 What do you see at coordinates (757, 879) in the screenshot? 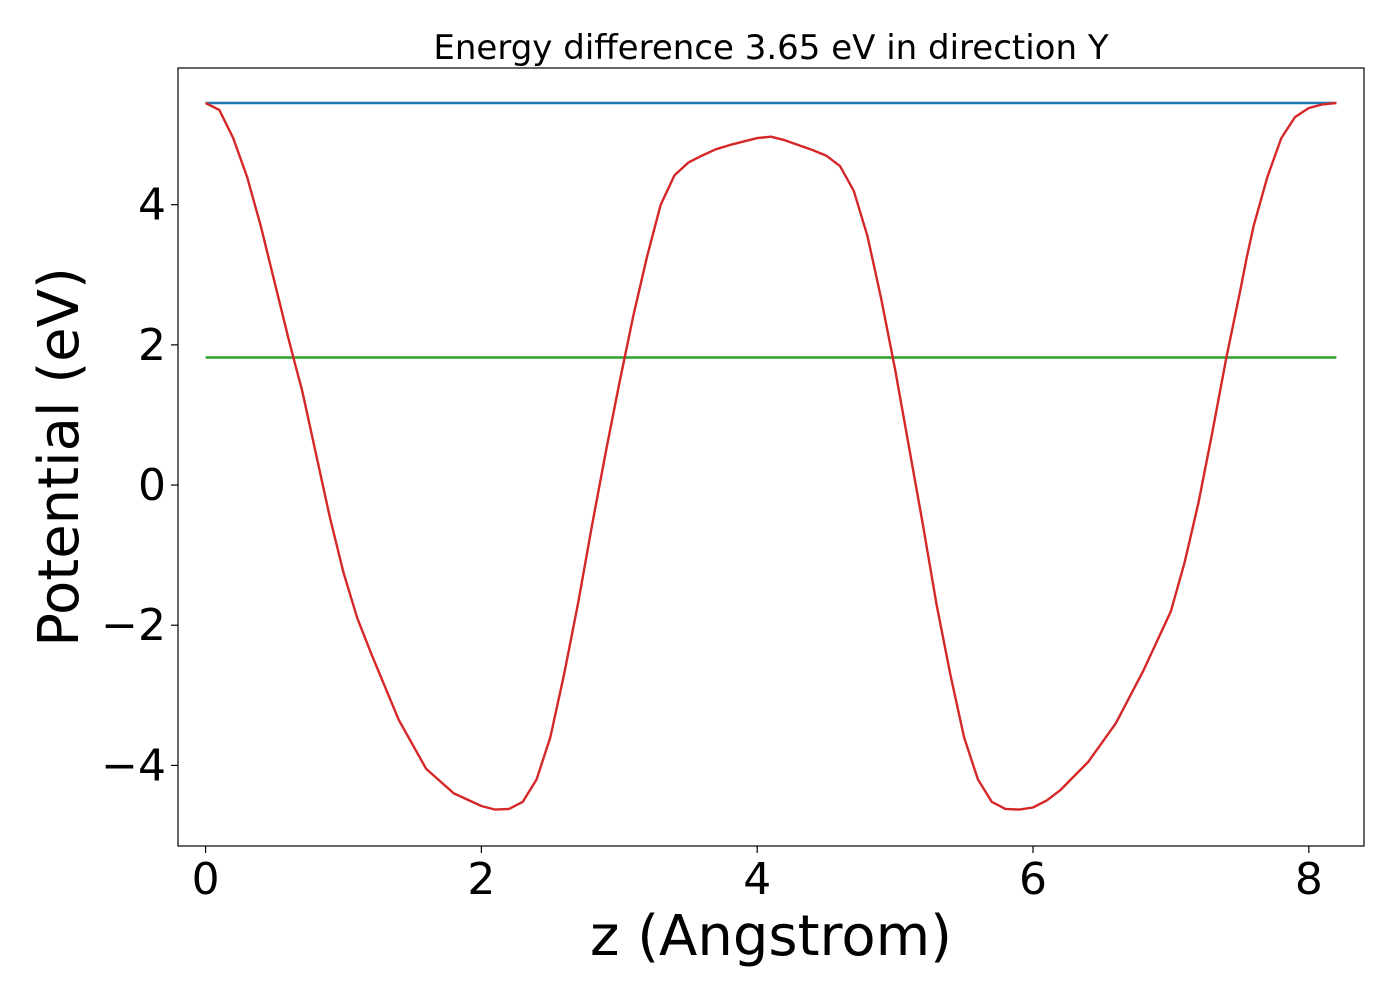
I see `x-tick-label-2: 4` at bounding box center [757, 879].